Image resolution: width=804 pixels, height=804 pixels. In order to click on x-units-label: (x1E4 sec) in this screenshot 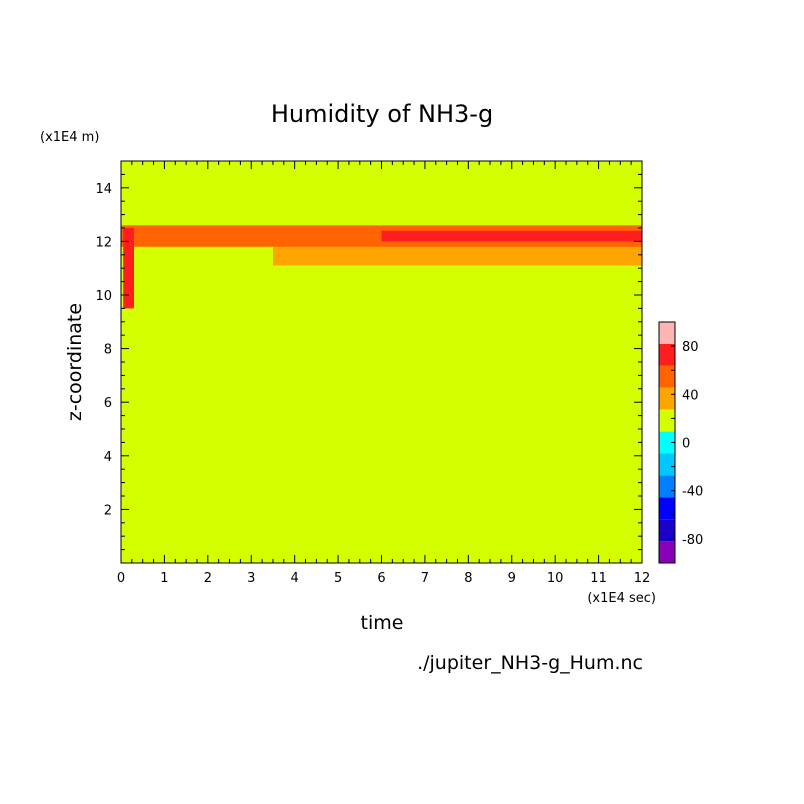, I will do `click(621, 598)`.